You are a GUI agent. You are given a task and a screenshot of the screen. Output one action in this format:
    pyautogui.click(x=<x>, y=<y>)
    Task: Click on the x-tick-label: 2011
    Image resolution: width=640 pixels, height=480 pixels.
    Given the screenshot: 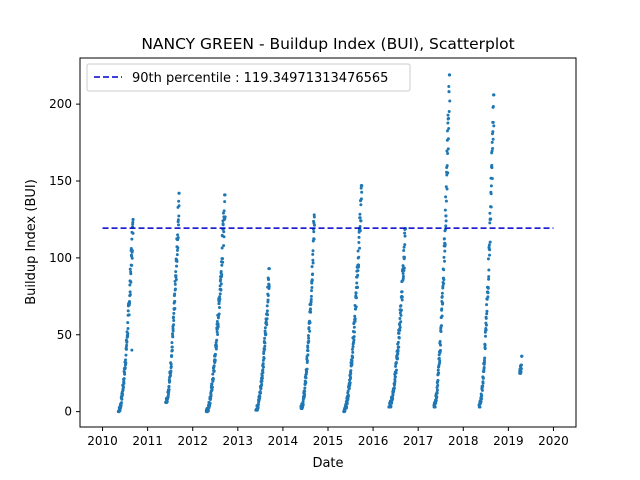 What is the action you would take?
    pyautogui.click(x=147, y=441)
    